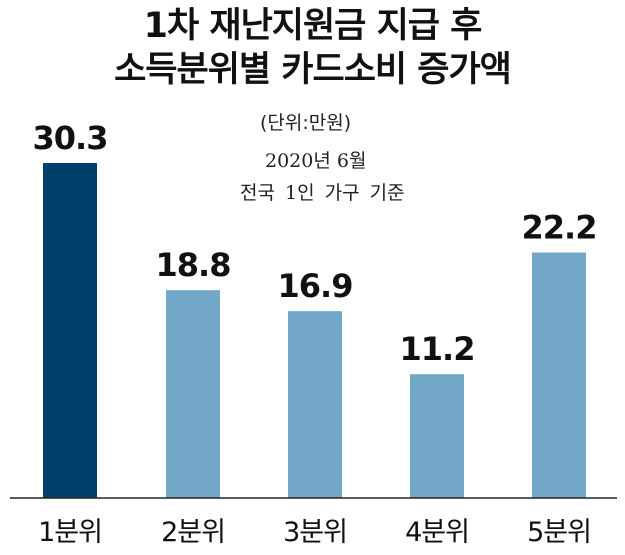  I want to click on category-label-4: 4분위, so click(437, 532).